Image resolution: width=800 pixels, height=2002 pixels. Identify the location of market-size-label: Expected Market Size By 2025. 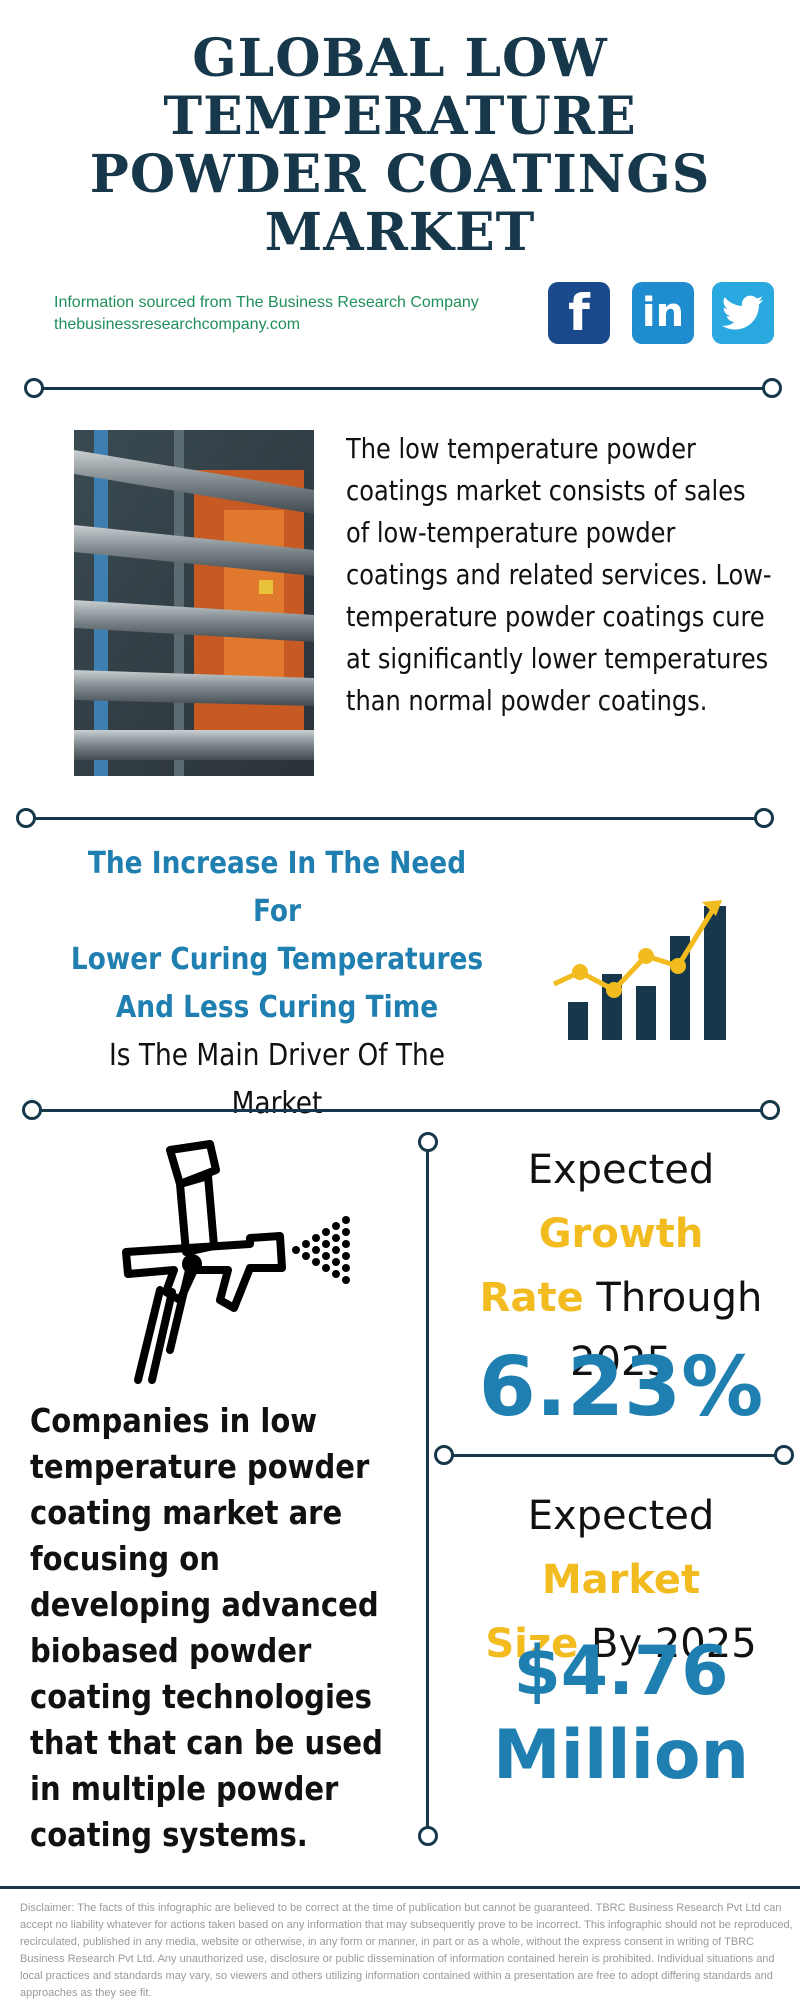
(621, 1580).